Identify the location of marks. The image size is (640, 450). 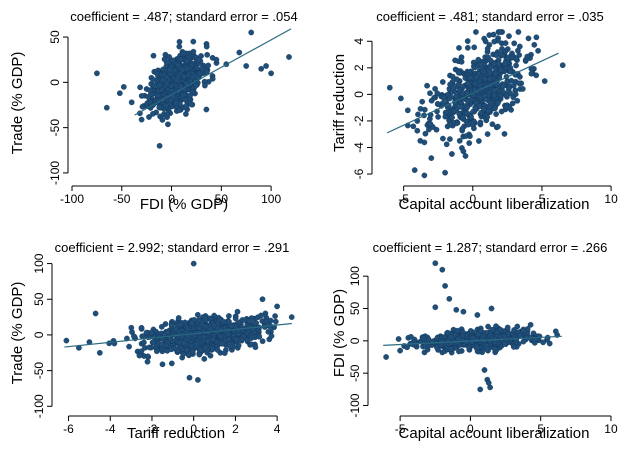
(476, 104).